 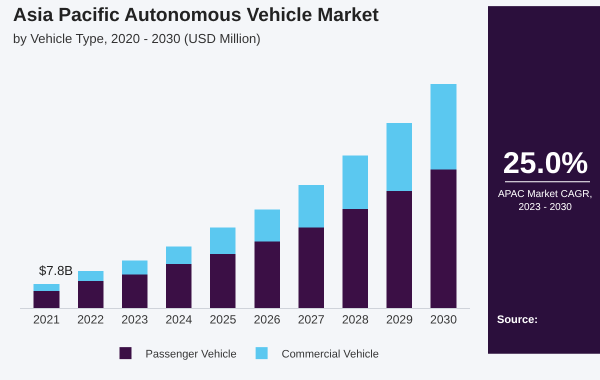 What do you see at coordinates (137, 38) in the screenshot?
I see `chart-subtitle: by Vehicle Type, 2020 - 2030 (USD Million)` at bounding box center [137, 38].